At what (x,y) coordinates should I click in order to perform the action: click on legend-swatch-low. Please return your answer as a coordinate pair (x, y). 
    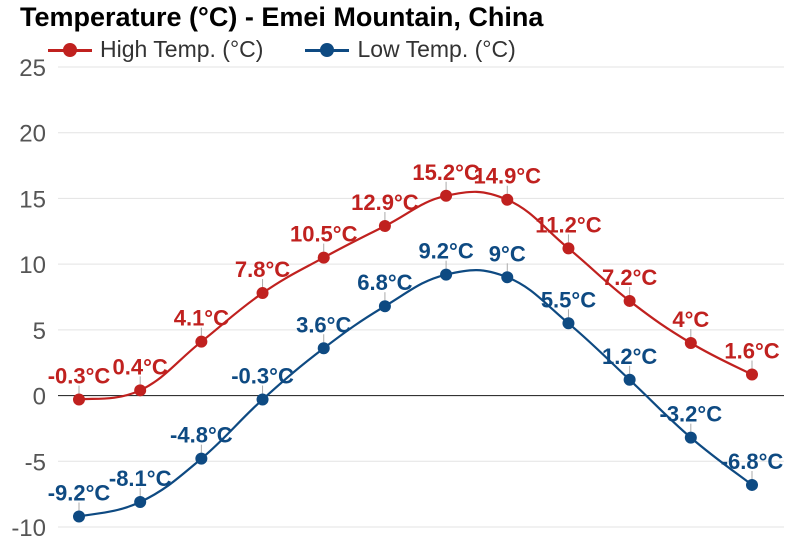
    Looking at the image, I should click on (327, 50).